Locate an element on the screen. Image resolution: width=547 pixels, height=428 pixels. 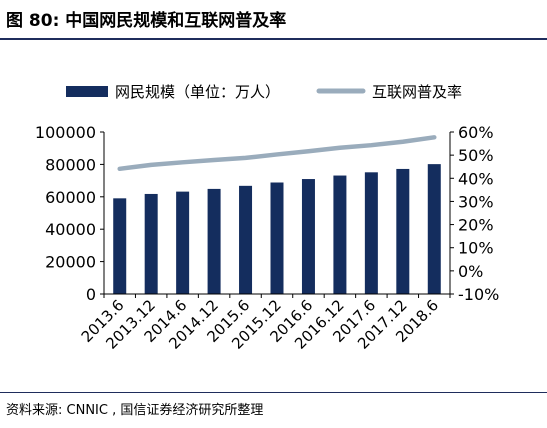
y-right-tick-label: 60% is located at coordinates (476, 132).